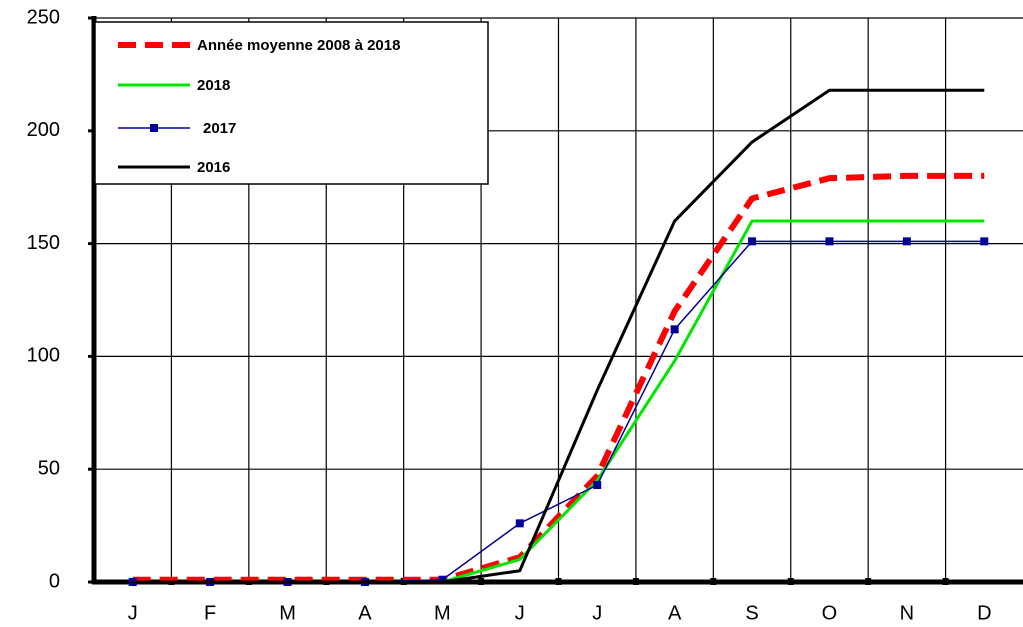  Describe the element at coordinates (751, 613) in the screenshot. I see `x-tick-label: S` at that location.